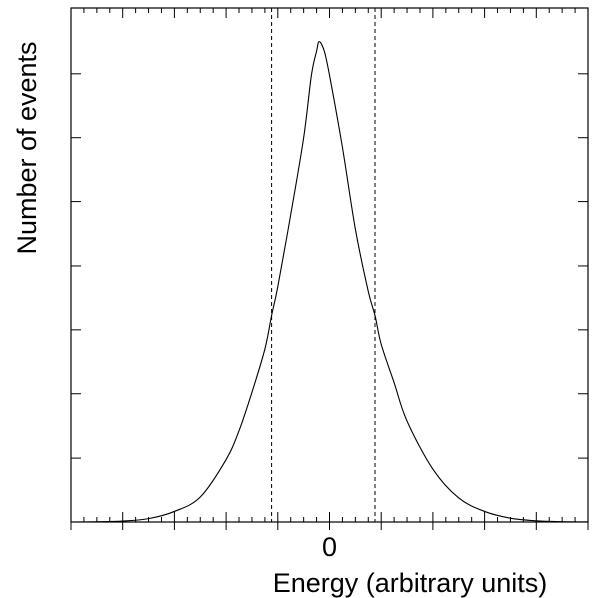 Image resolution: width=597 pixels, height=598 pixels. What do you see at coordinates (410, 583) in the screenshot?
I see `x-axis-label: Energy (arbitrary units)` at bounding box center [410, 583].